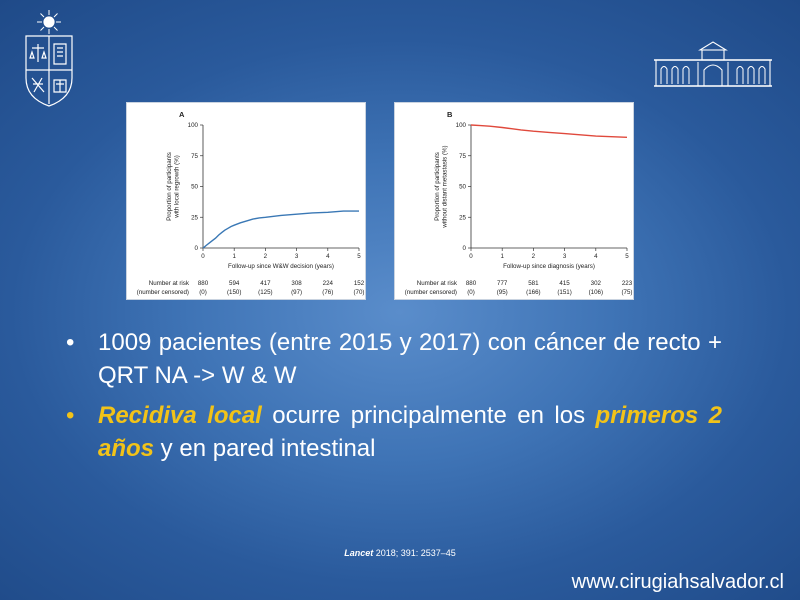 Image resolution: width=800 pixels, height=600 pixels. I want to click on risk-at-risk-value: 302, so click(596, 283).